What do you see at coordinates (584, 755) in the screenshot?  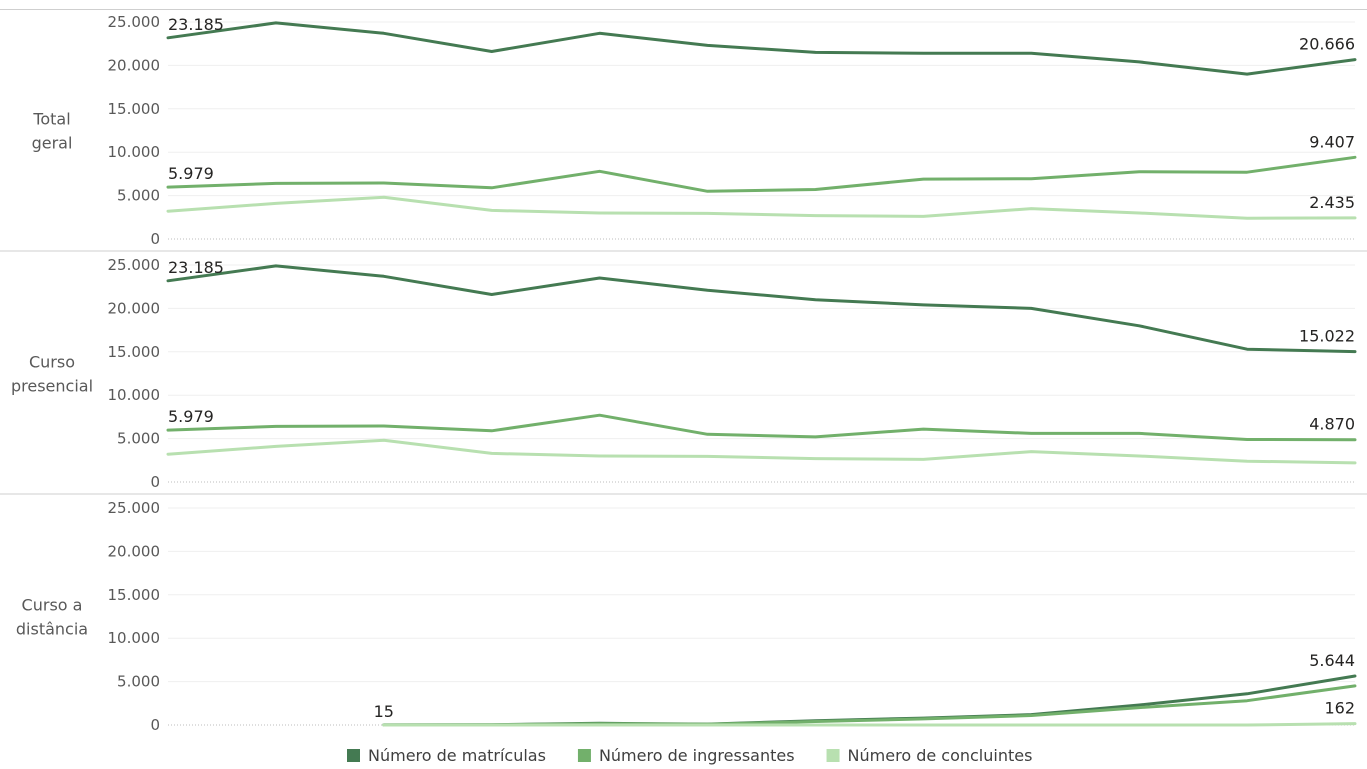 I see `legend-swatch-ingressantes` at bounding box center [584, 755].